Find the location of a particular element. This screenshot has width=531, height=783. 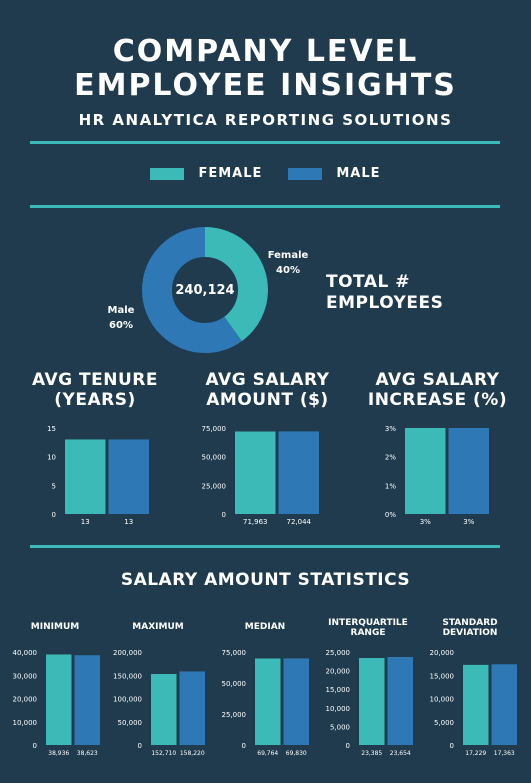

avg-tenure-ytick-label: 5 is located at coordinates (54, 486).